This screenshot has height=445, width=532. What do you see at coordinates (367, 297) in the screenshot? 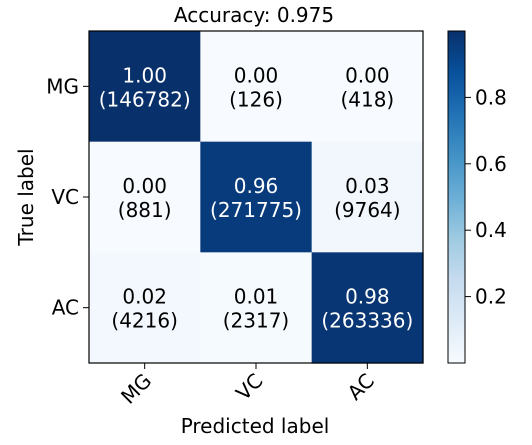
I see `cell-value-2-2: 0.98` at bounding box center [367, 297].